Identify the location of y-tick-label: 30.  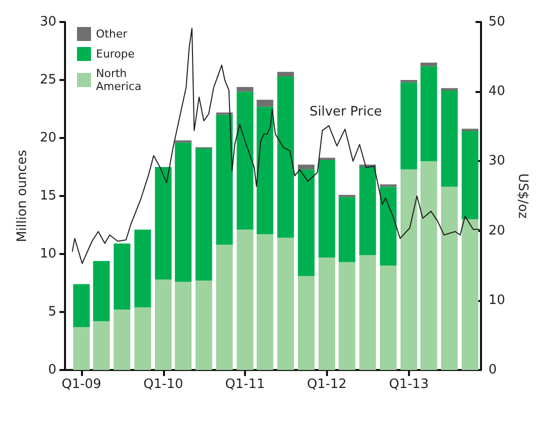
(48, 22).